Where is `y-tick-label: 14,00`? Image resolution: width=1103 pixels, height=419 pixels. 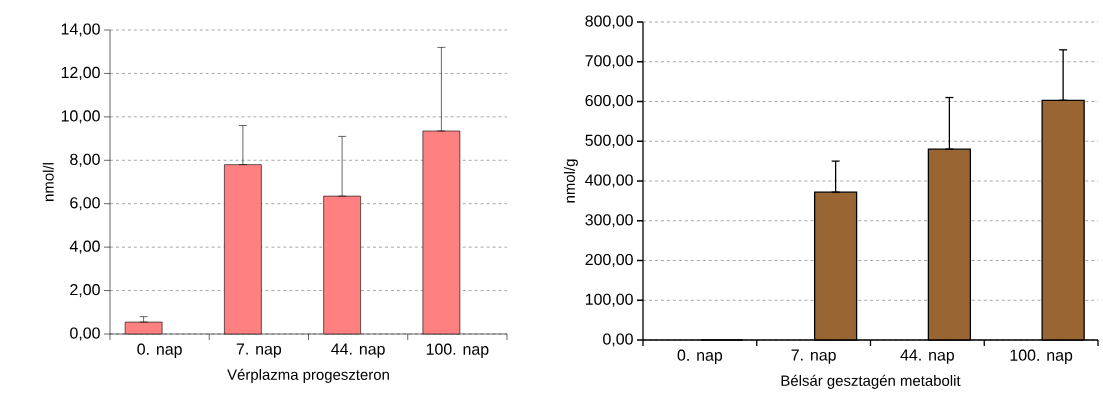 y-tick-label: 14,00 is located at coordinates (80, 30).